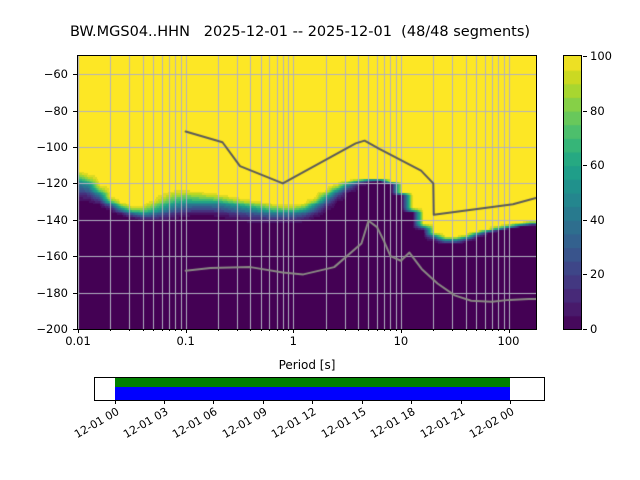  Describe the element at coordinates (52, 219) in the screenshot. I see `y-tick-label: −140` at that location.